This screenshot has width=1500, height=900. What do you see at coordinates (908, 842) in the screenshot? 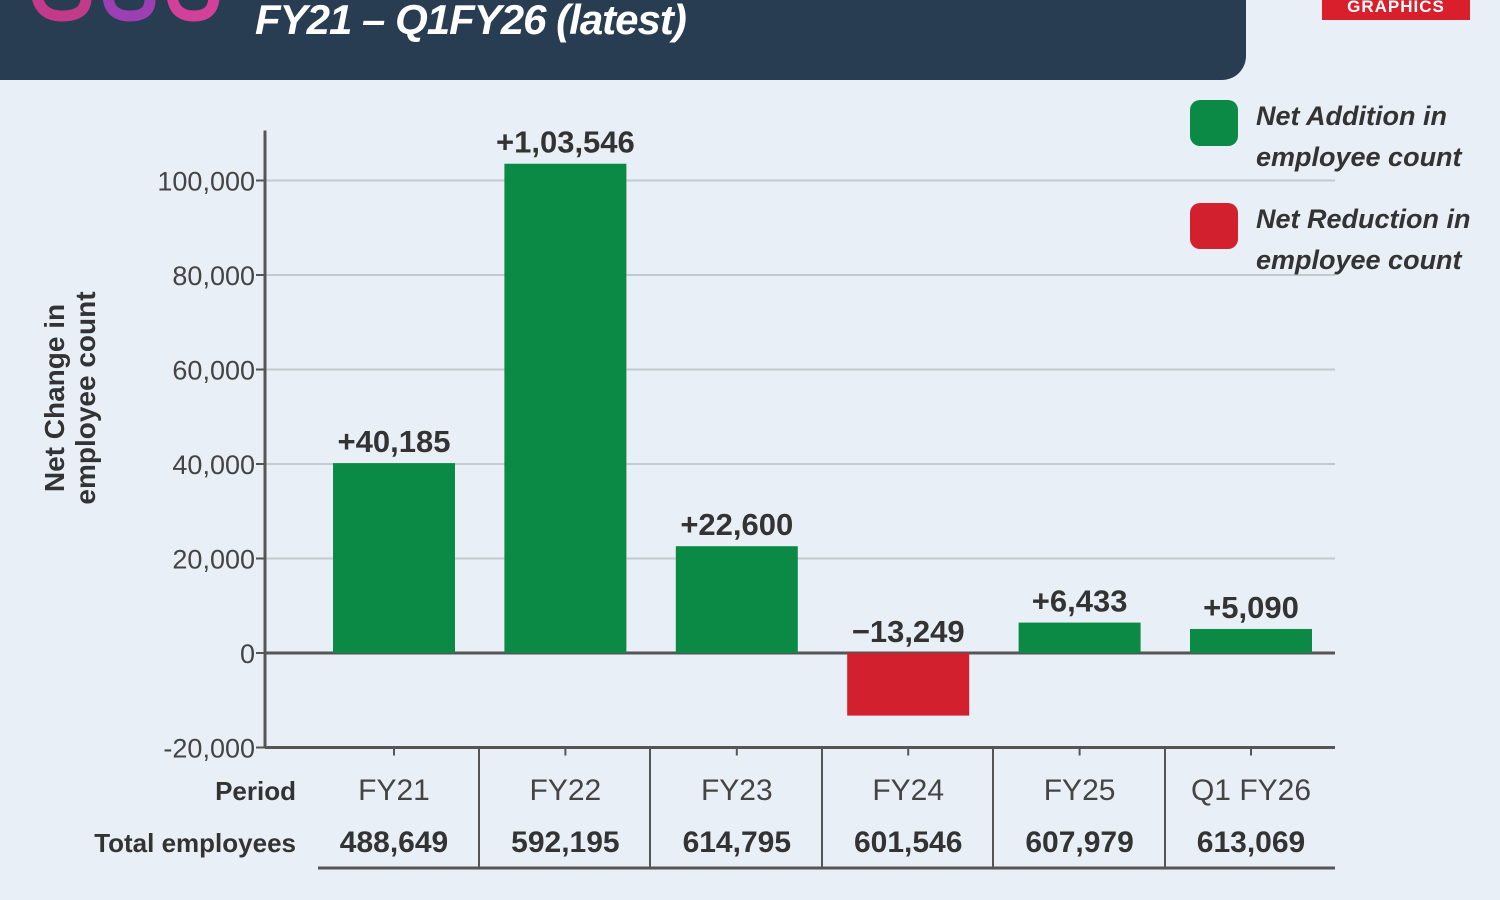
I see `table-total-cell: 601,546` at bounding box center [908, 842].